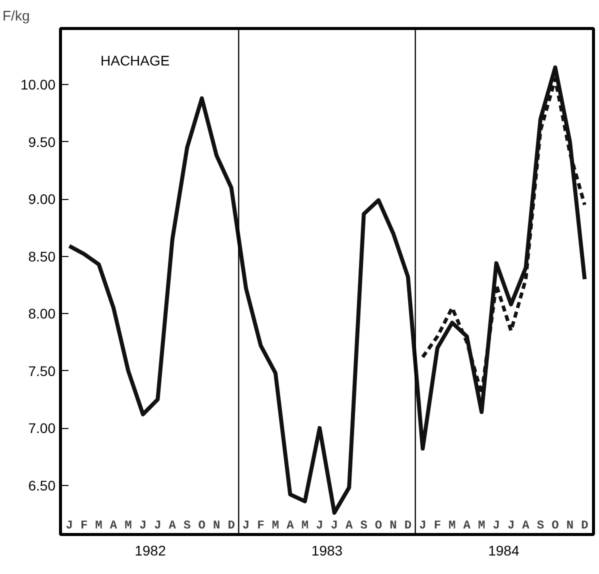 Image resolution: width=599 pixels, height=574 pixels. Describe the element at coordinates (42, 485) in the screenshot. I see `y-tick-label: 6.50` at that location.